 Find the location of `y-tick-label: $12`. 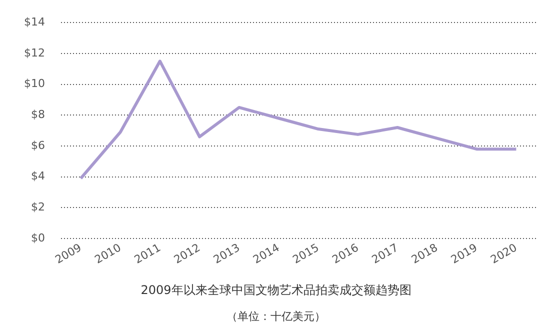

y-tick-label: $12 is located at coordinates (34, 53).